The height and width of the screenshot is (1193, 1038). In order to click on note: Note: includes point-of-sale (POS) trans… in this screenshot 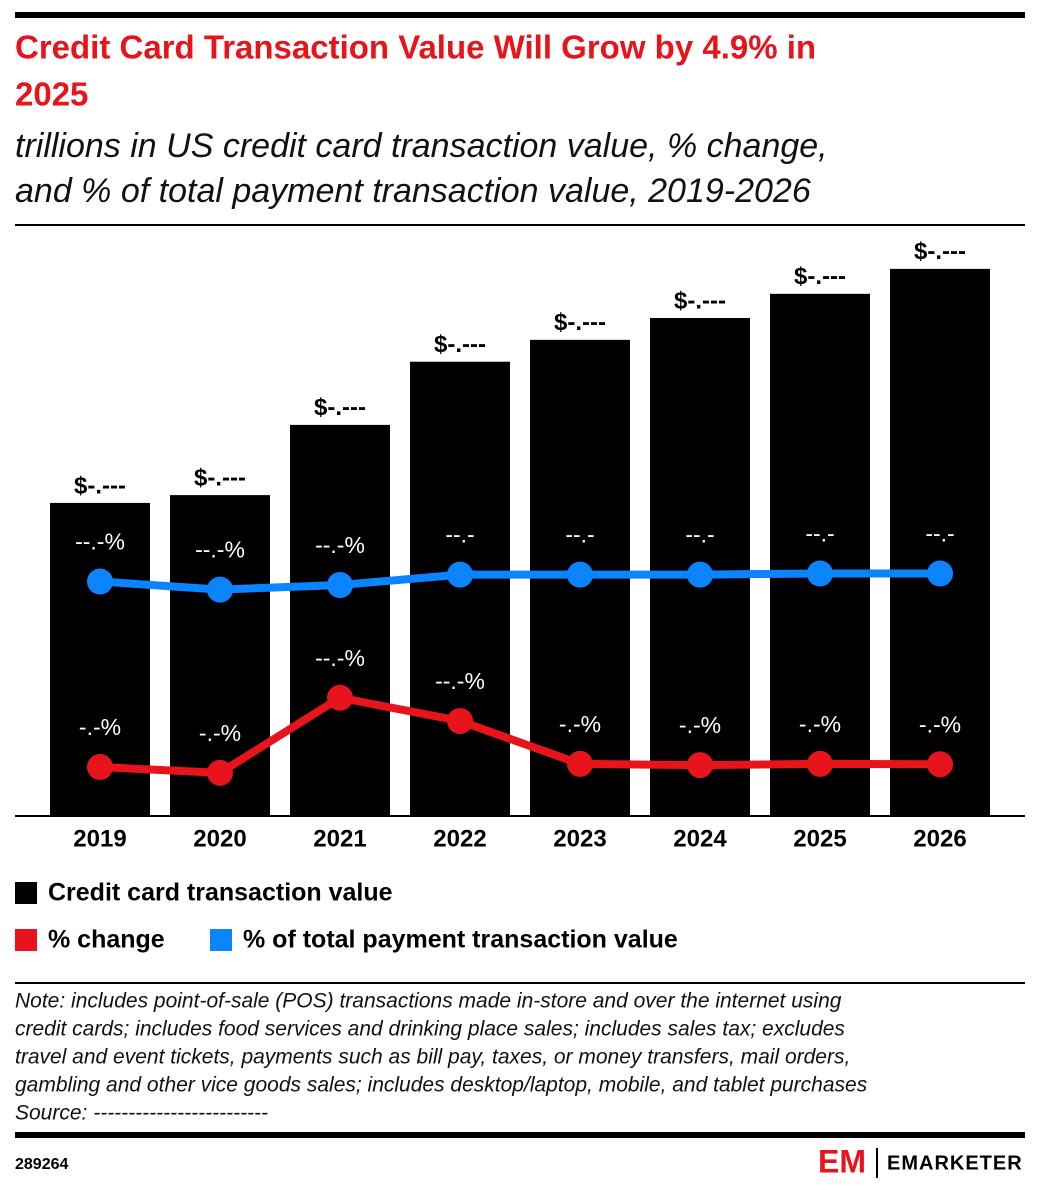, I will do `click(428, 1001)`.